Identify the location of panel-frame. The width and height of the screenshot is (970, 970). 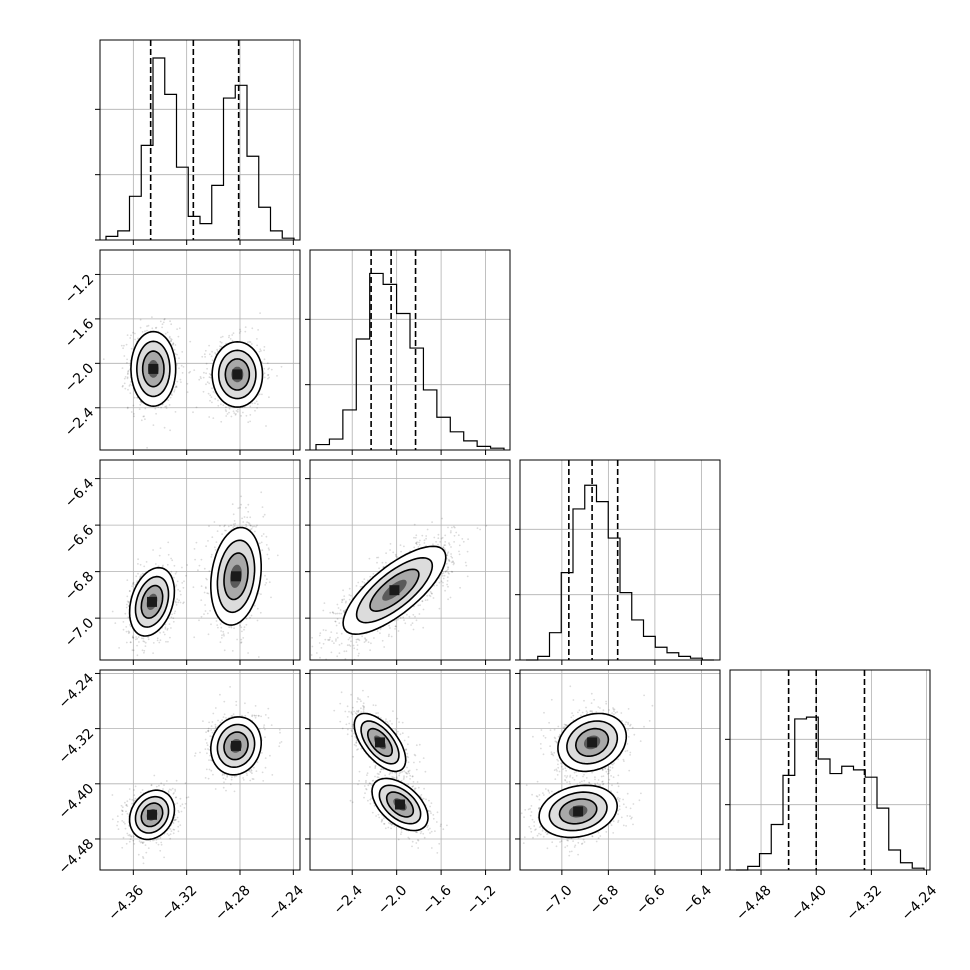
(410, 560).